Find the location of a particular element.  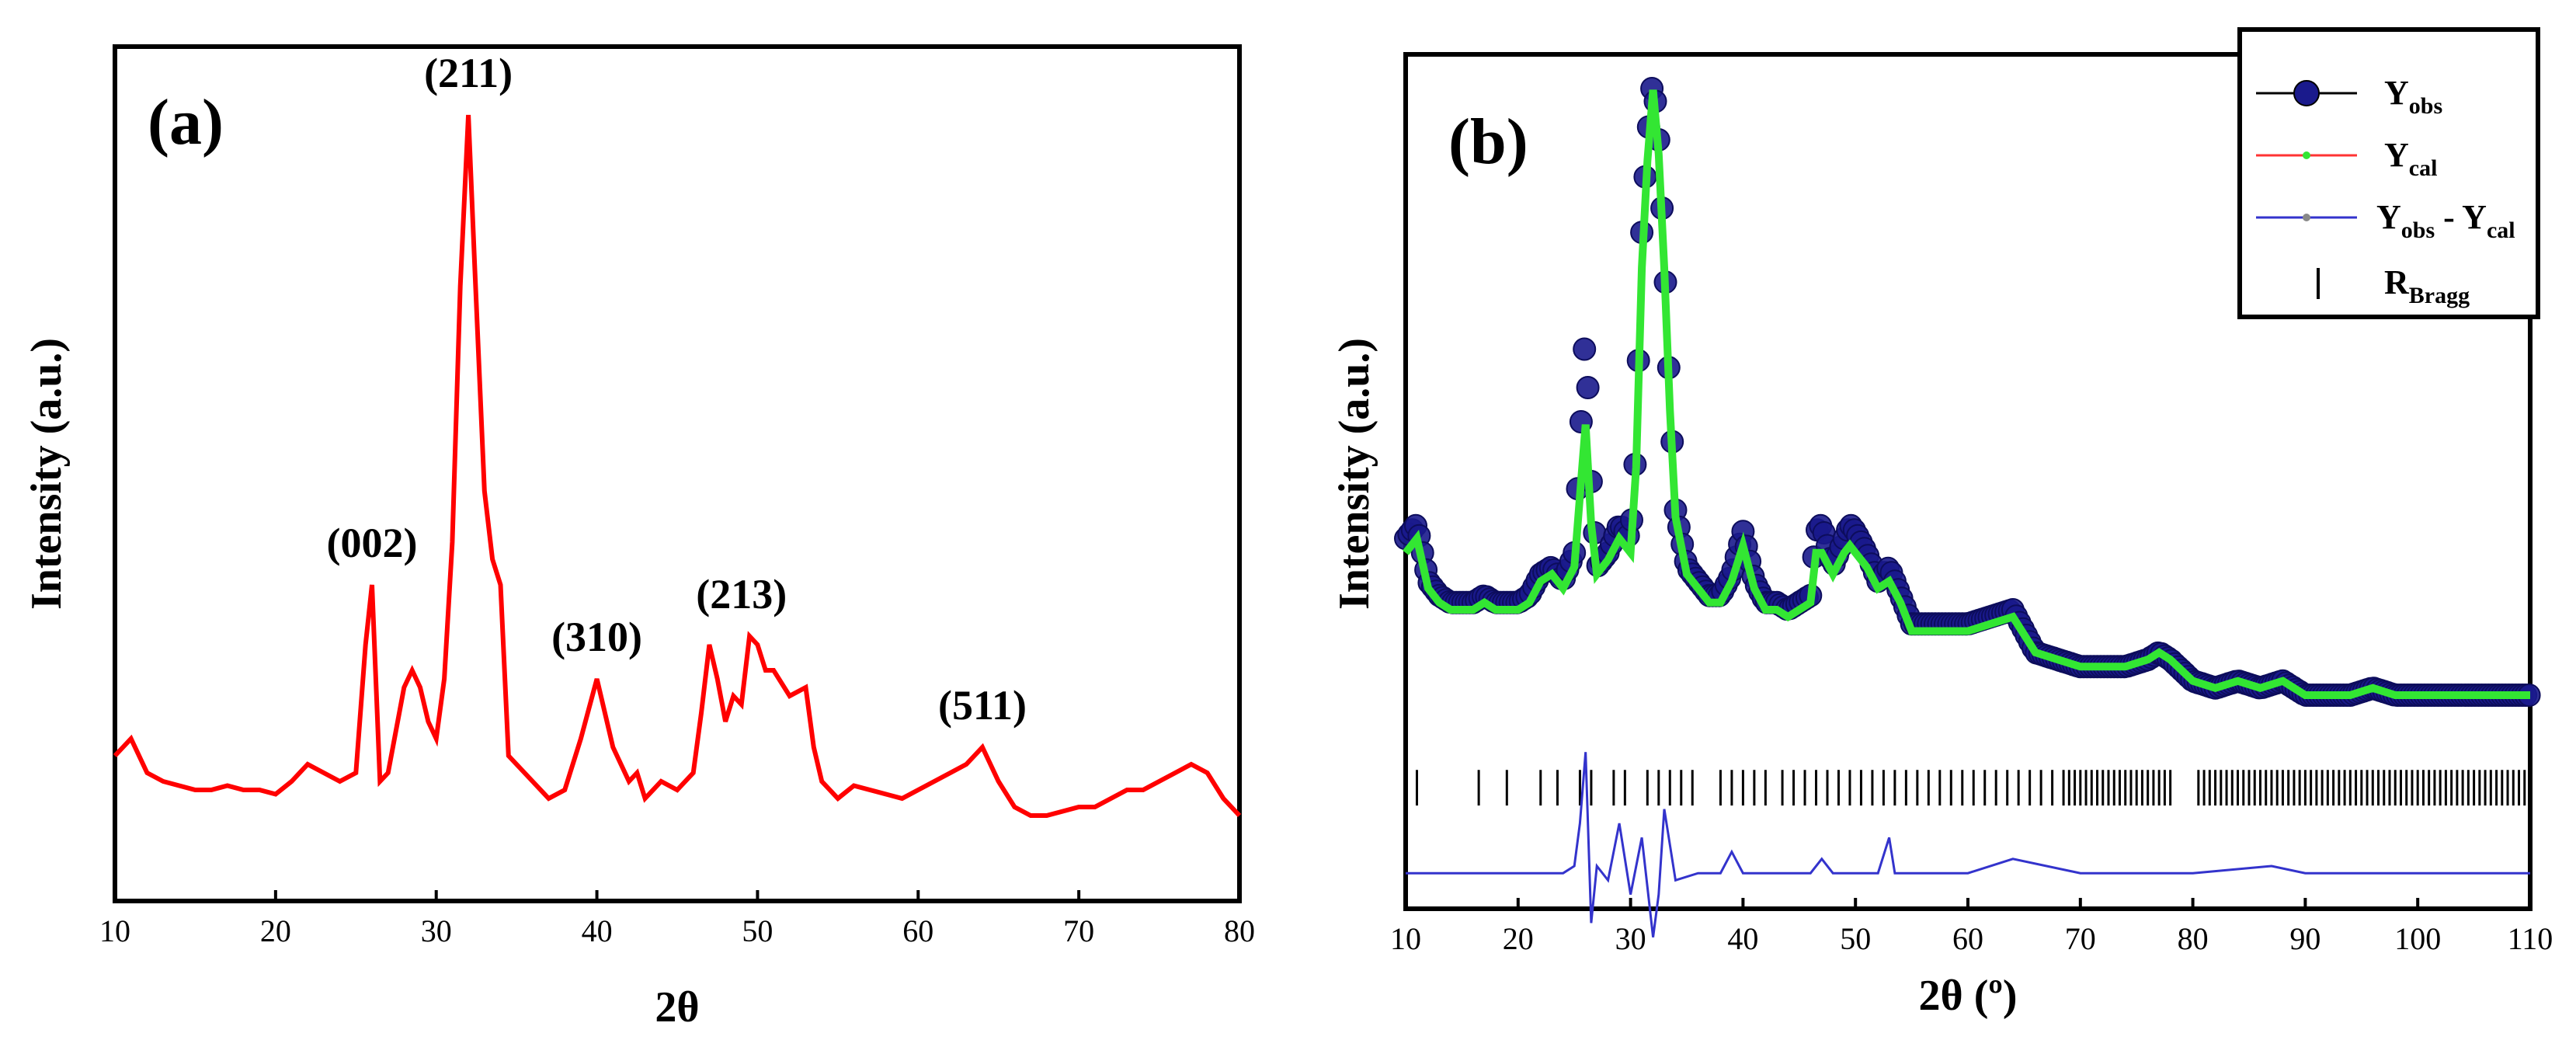

legend-entry-difference: Yobs - Ycal is located at coordinates (2385, 220).